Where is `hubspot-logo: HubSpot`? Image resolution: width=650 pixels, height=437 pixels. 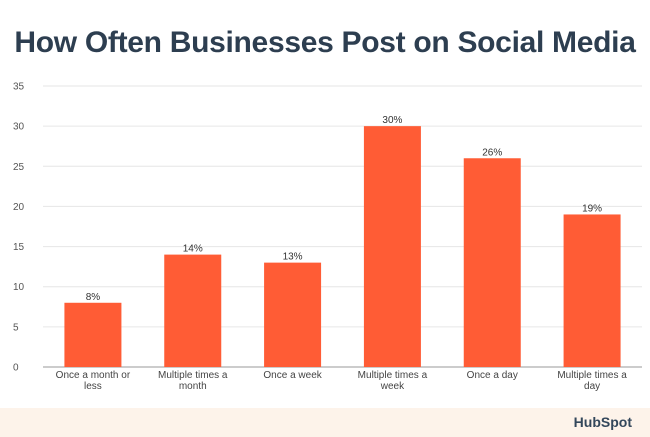
hubspot-logo: HubSpot is located at coordinates (603, 422).